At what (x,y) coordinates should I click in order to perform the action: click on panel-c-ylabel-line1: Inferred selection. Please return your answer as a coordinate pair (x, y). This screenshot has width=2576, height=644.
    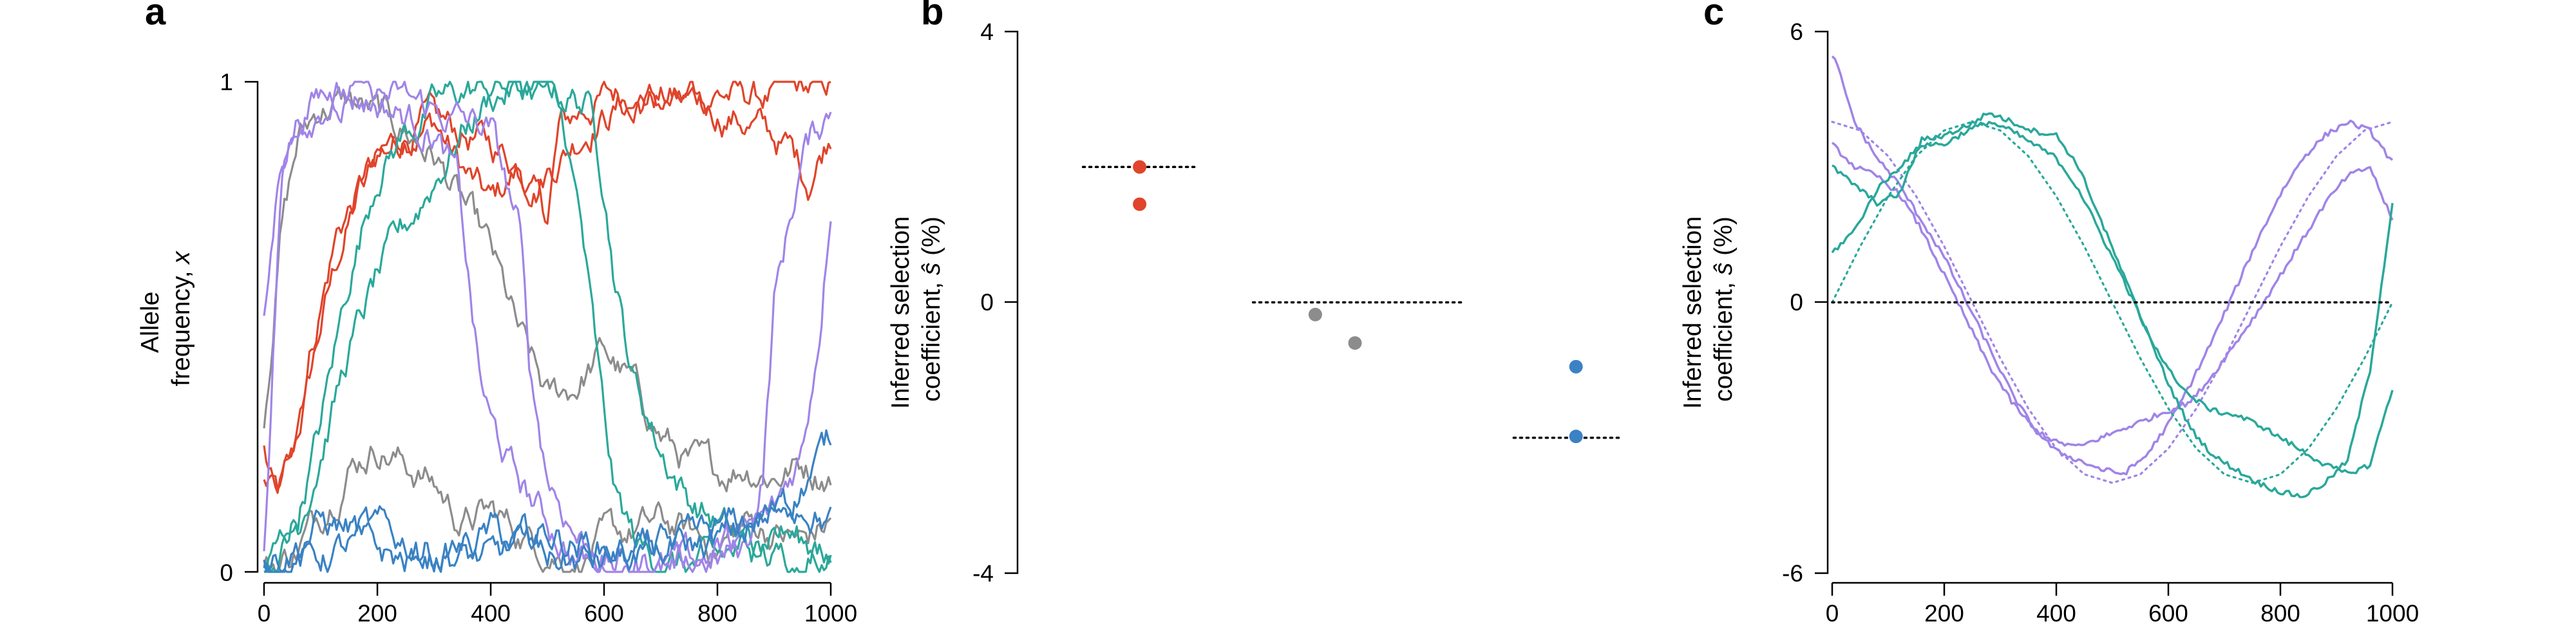
    Looking at the image, I should click on (1693, 312).